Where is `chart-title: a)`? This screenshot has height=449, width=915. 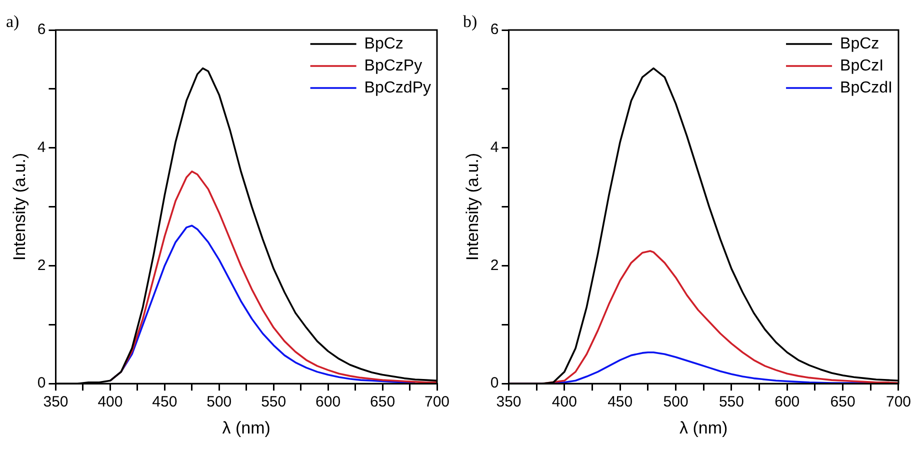 chart-title: a) is located at coordinates (13, 21).